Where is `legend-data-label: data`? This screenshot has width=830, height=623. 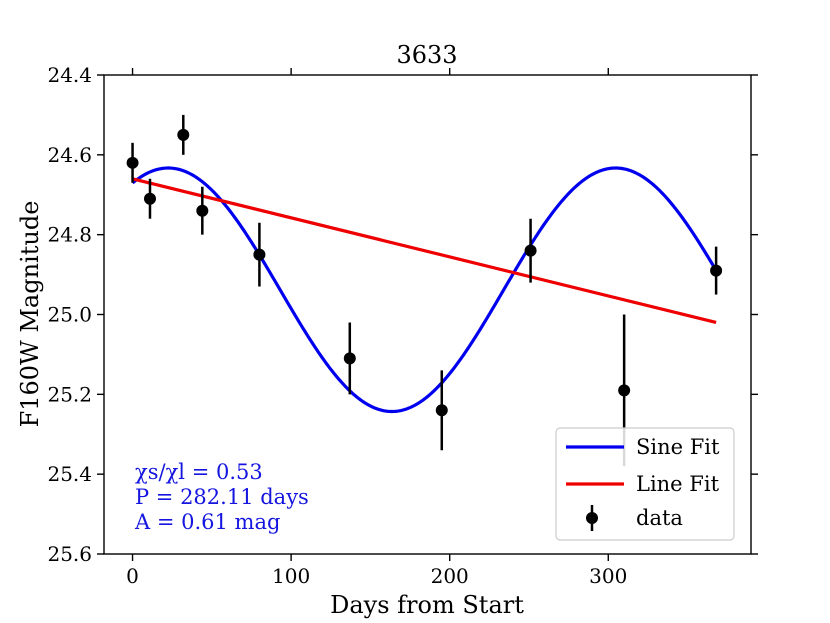
legend-data-label: data is located at coordinates (659, 518).